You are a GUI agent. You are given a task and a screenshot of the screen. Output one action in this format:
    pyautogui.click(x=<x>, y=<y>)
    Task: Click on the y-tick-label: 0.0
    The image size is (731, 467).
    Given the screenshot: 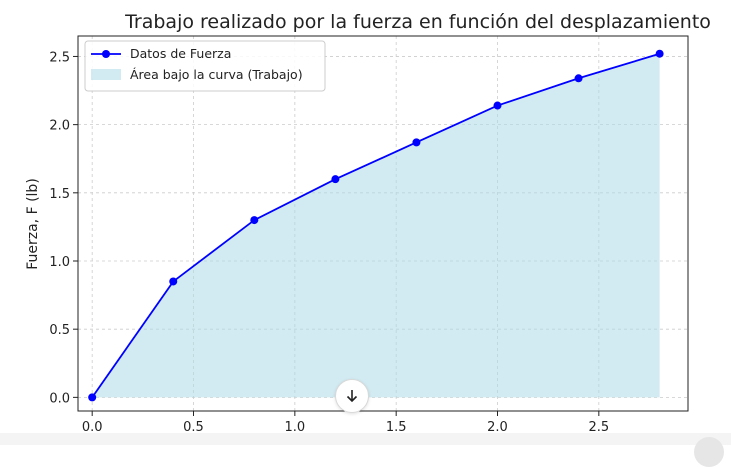 What is the action you would take?
    pyautogui.click(x=59, y=398)
    